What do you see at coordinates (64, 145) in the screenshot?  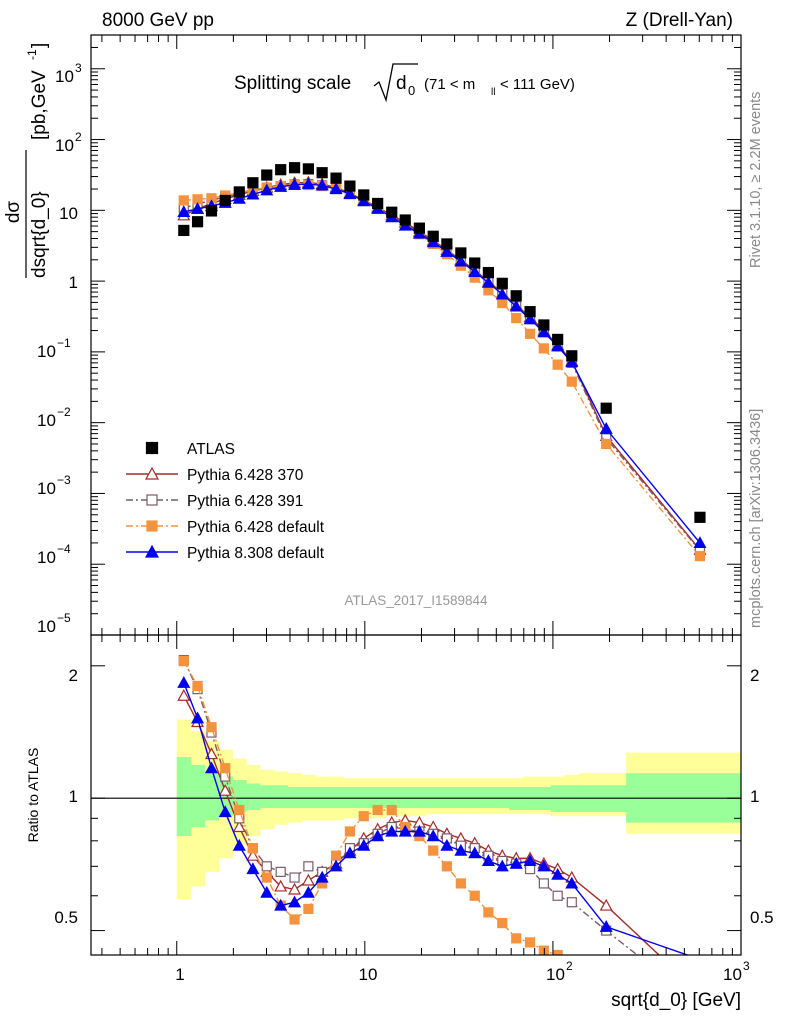 I see `y-tick-1e2-base: 10` at bounding box center [64, 145].